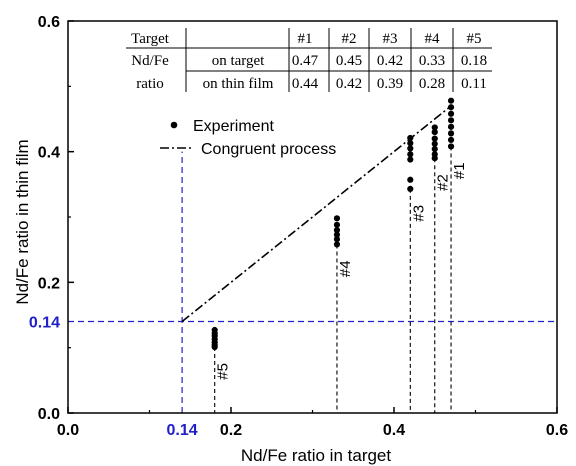 This screenshot has width=576, height=466. What do you see at coordinates (174, 125) in the screenshot?
I see `legend-experiment-marker` at bounding box center [174, 125].